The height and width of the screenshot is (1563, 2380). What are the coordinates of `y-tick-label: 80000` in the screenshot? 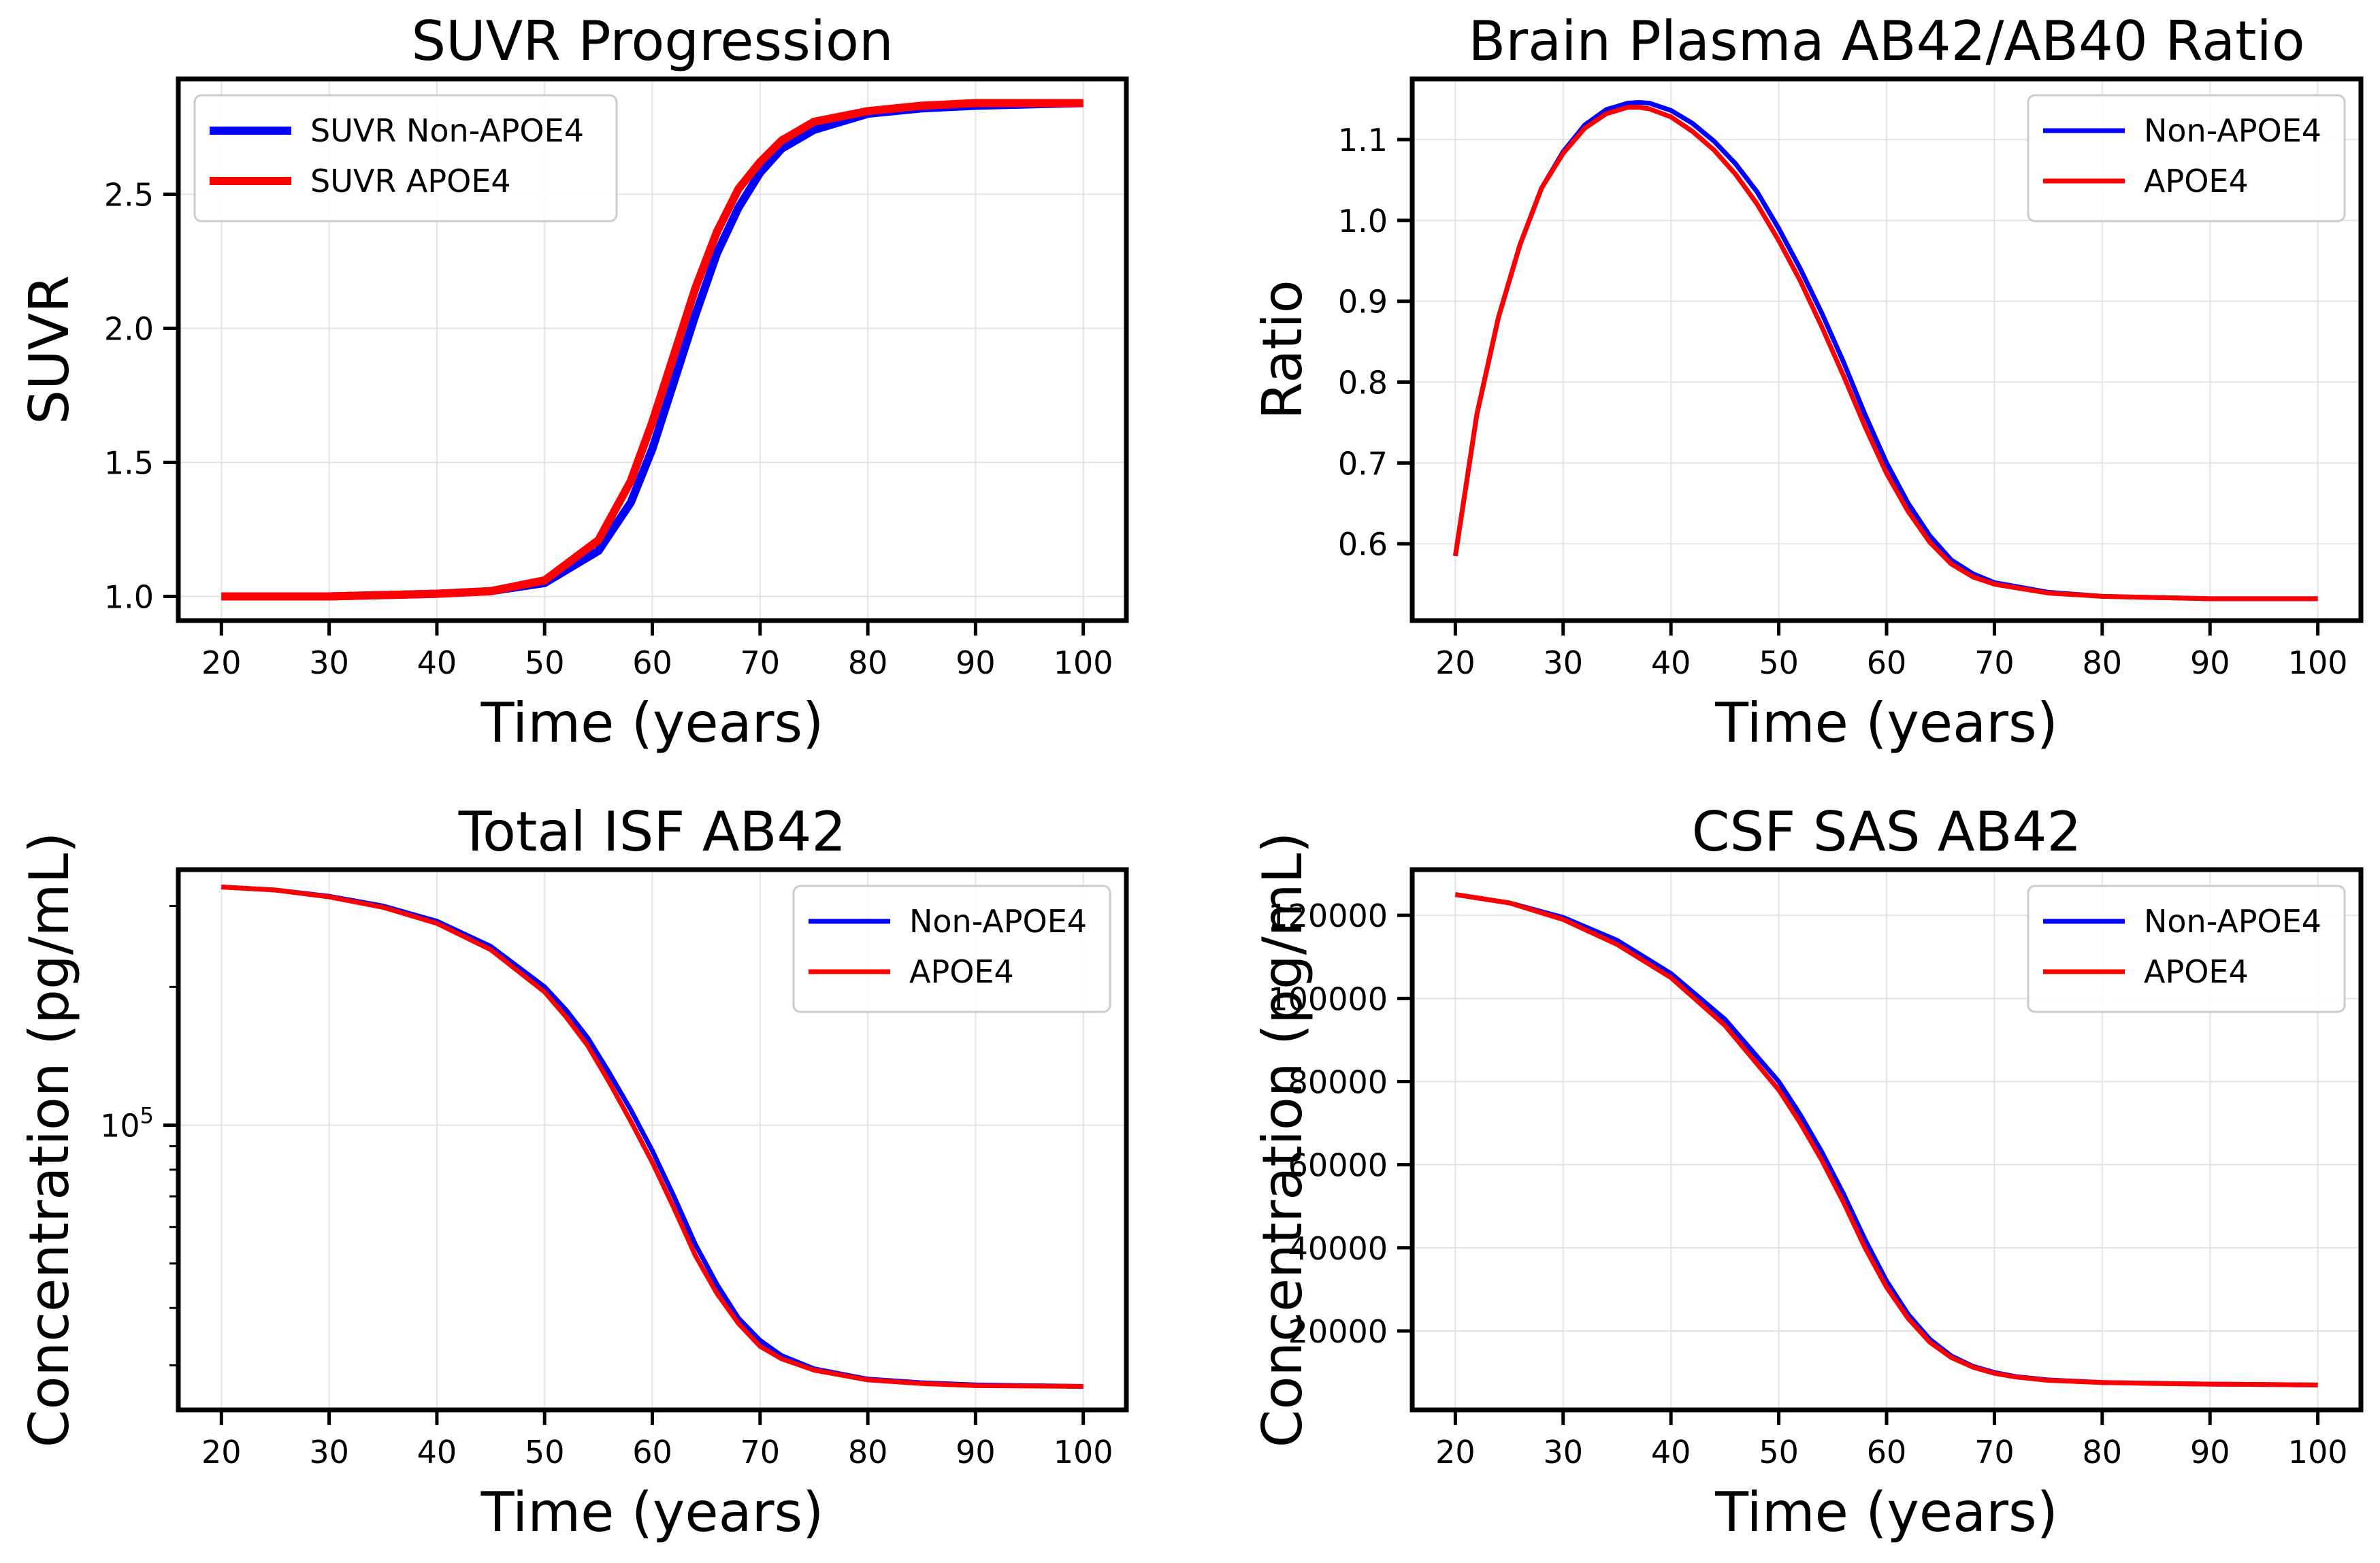 It's located at (1338, 1082).